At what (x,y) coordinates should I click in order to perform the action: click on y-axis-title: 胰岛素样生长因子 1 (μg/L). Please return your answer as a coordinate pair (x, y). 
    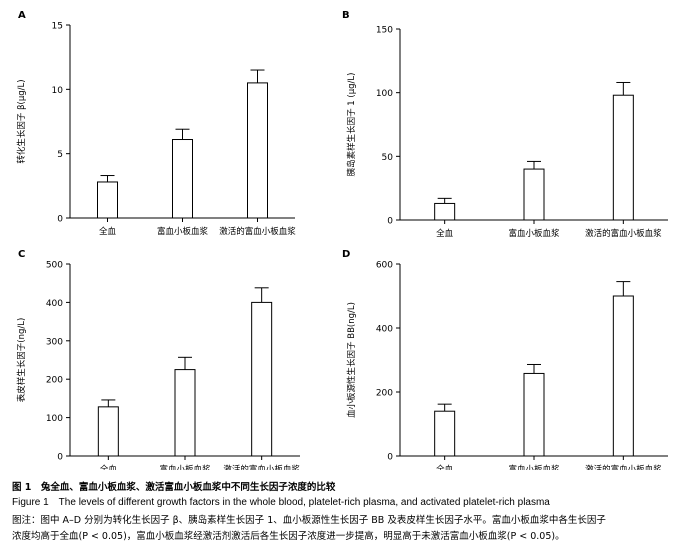
    Looking at the image, I should click on (351, 125).